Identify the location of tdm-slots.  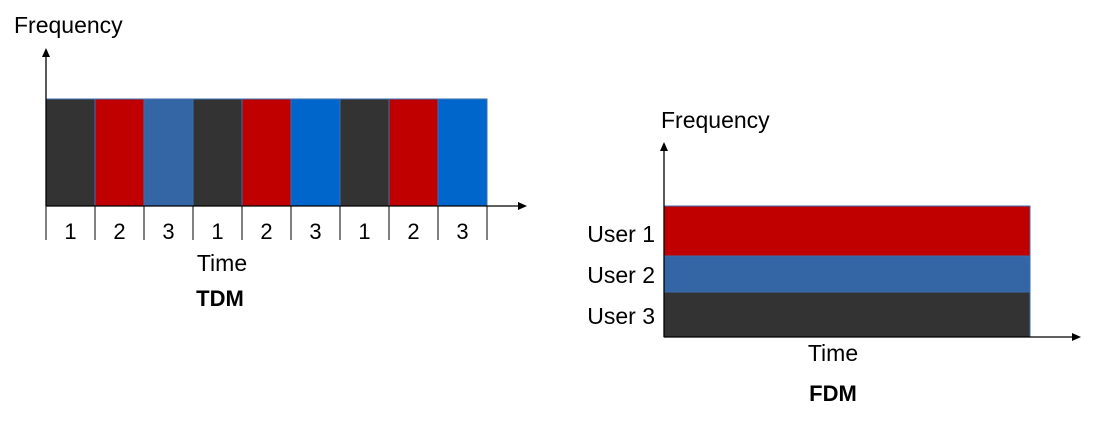
(266, 152).